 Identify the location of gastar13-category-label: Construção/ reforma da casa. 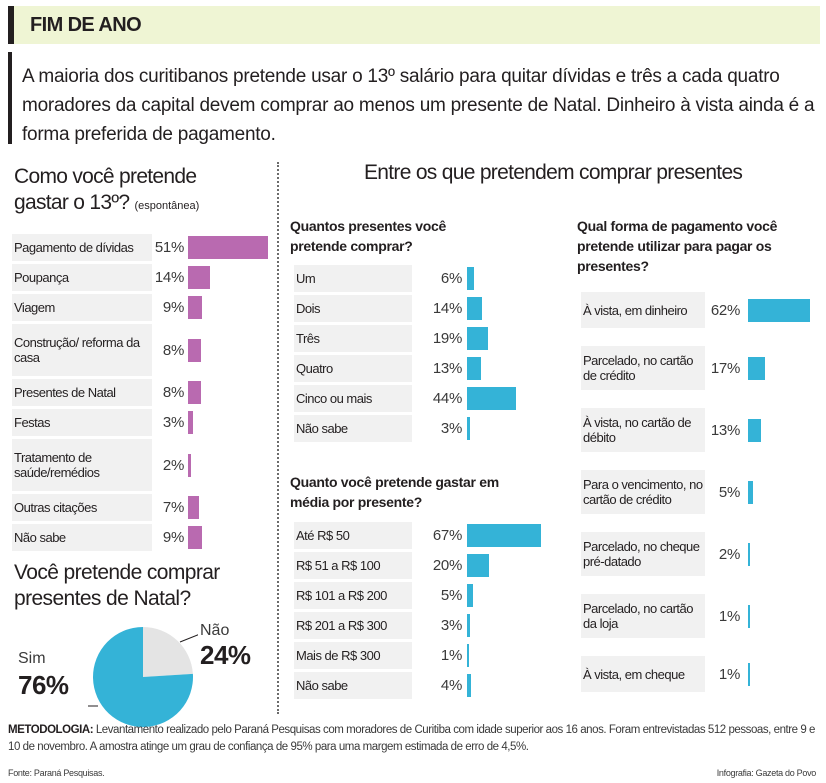
(82, 350).